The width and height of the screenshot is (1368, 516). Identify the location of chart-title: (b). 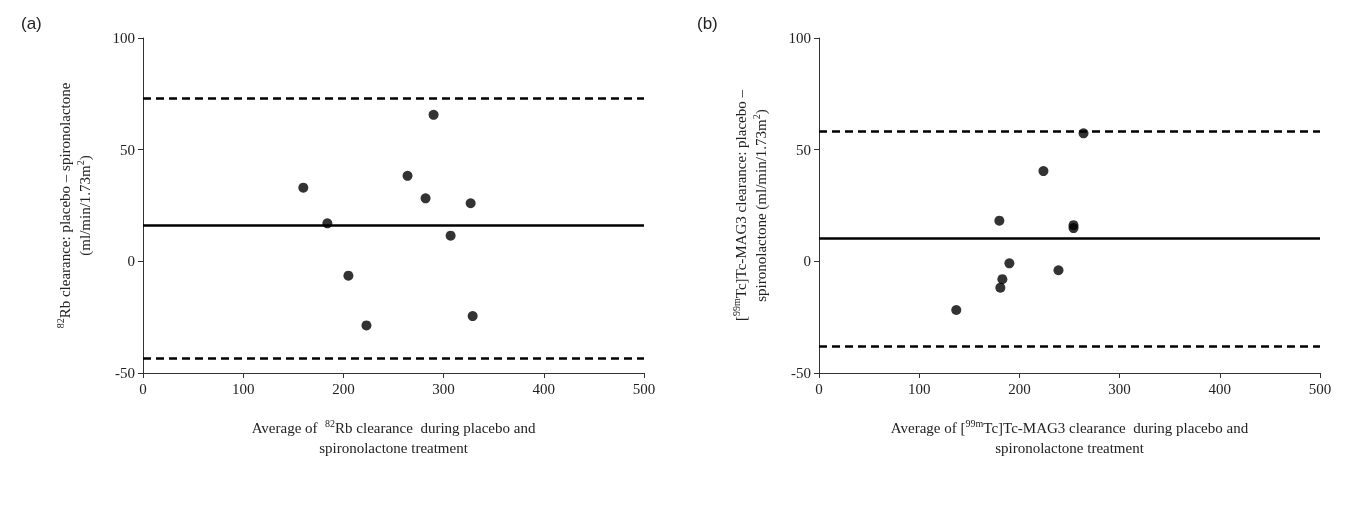
(707, 23).